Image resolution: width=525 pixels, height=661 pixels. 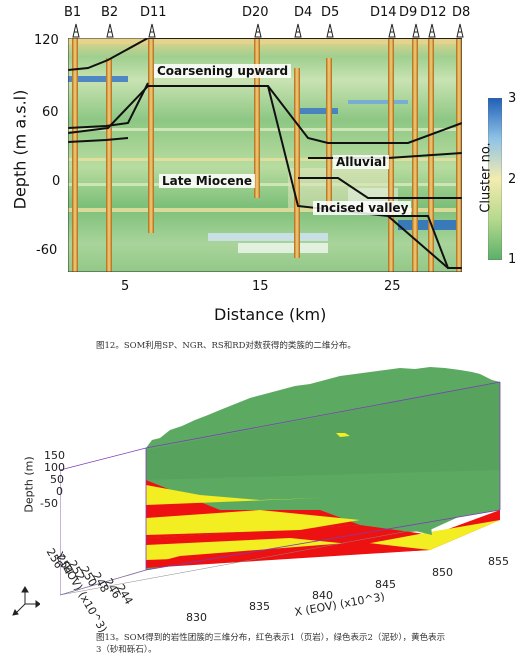 What do you see at coordinates (361, 162) in the screenshot?
I see `annotation-alluvial: Alluvial` at bounding box center [361, 162].